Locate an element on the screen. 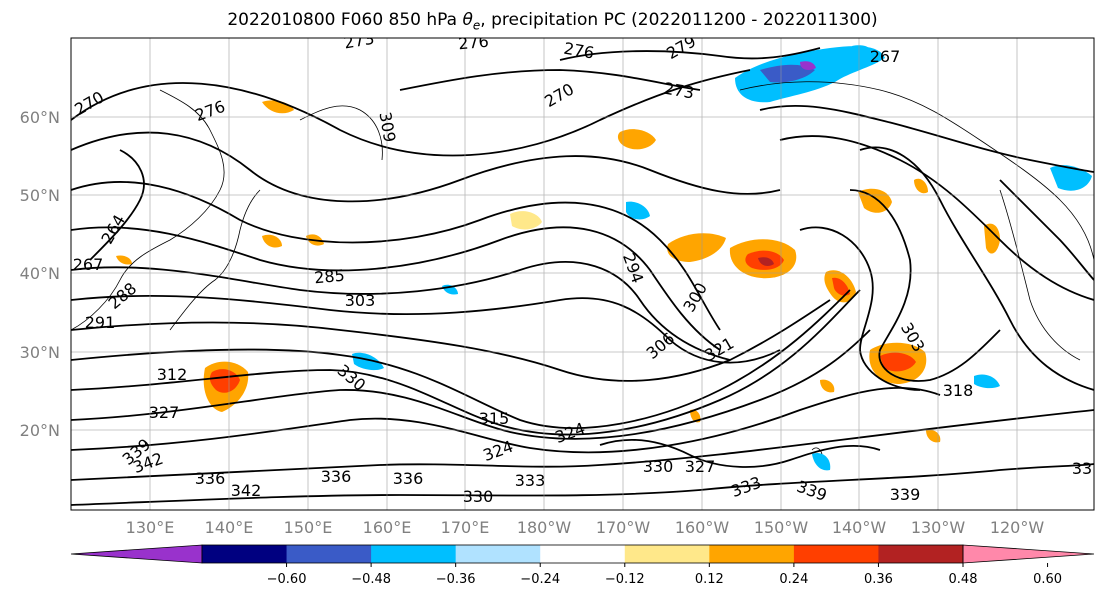 Image resolution: width=1105 pixels, height=603 pixels. coastline-asia is located at coordinates (148, 210).